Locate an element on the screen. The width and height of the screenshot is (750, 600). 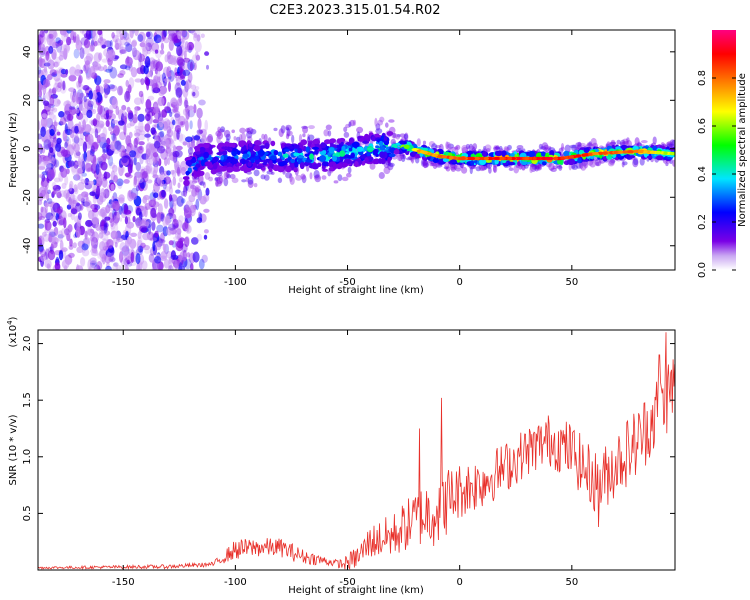
y-tick-label: 0 is located at coordinates (27, 149).